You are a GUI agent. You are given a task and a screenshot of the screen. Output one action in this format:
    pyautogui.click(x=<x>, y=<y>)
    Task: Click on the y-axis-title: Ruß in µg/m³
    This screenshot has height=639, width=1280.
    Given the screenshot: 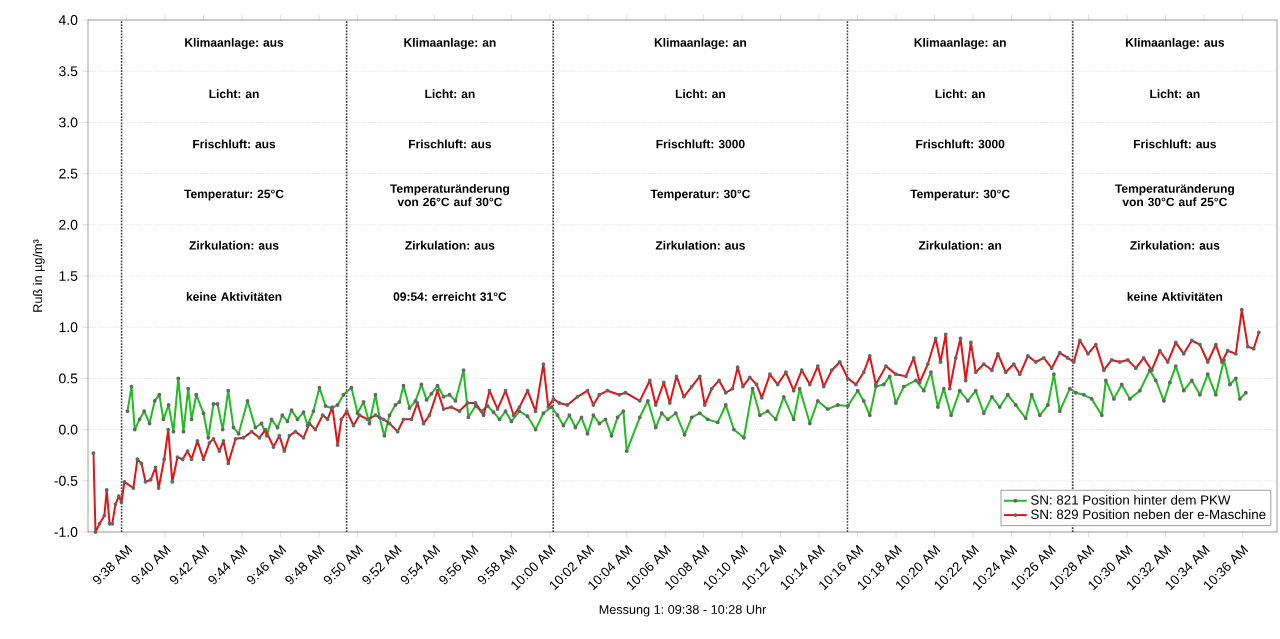 What is the action you would take?
    pyautogui.click(x=38, y=275)
    